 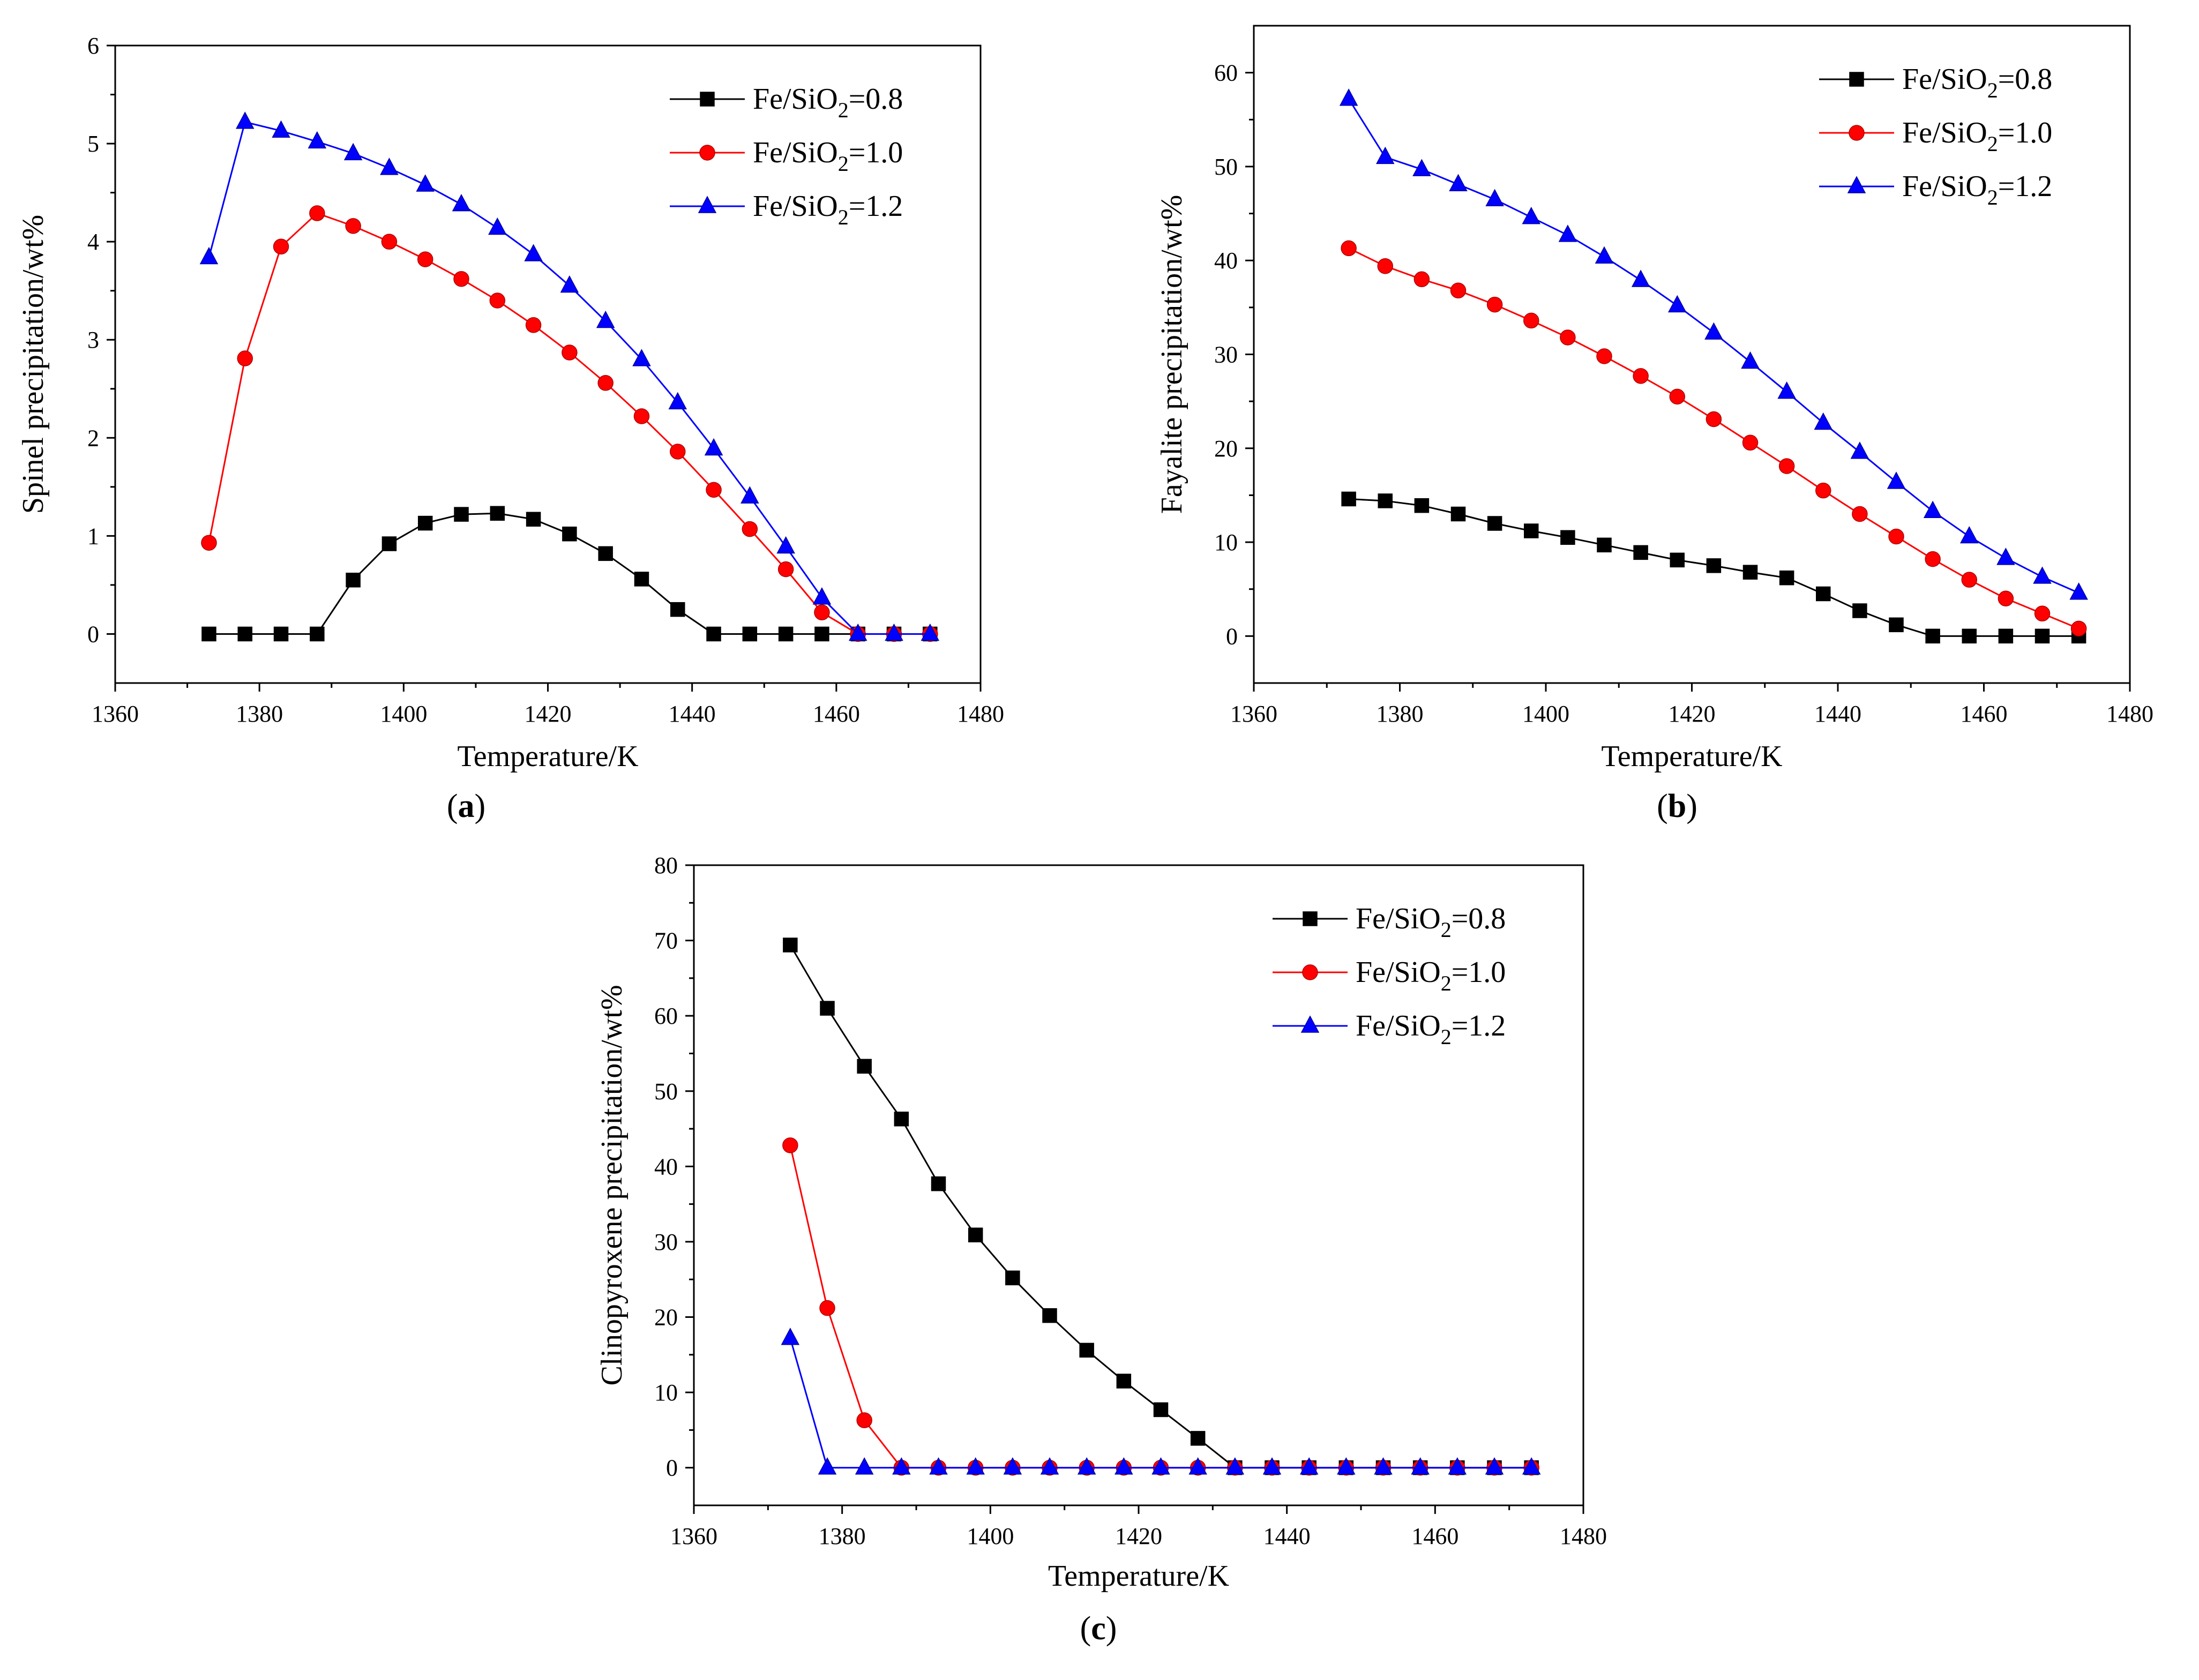 What do you see at coordinates (452, 806) in the screenshot?
I see `panel-label-paren: (` at bounding box center [452, 806].